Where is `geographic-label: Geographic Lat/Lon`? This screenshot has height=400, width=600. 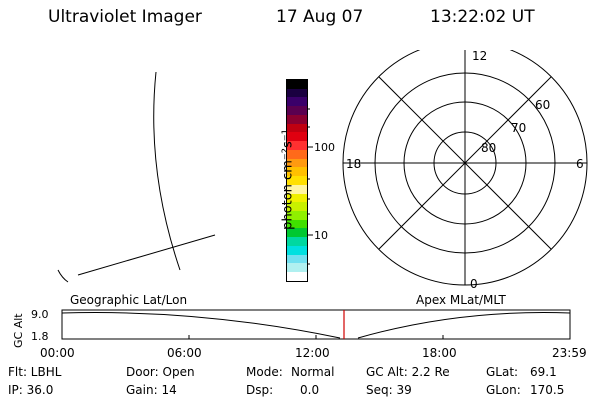
geographic-label: Geographic Lat/Lon is located at coordinates (129, 300).